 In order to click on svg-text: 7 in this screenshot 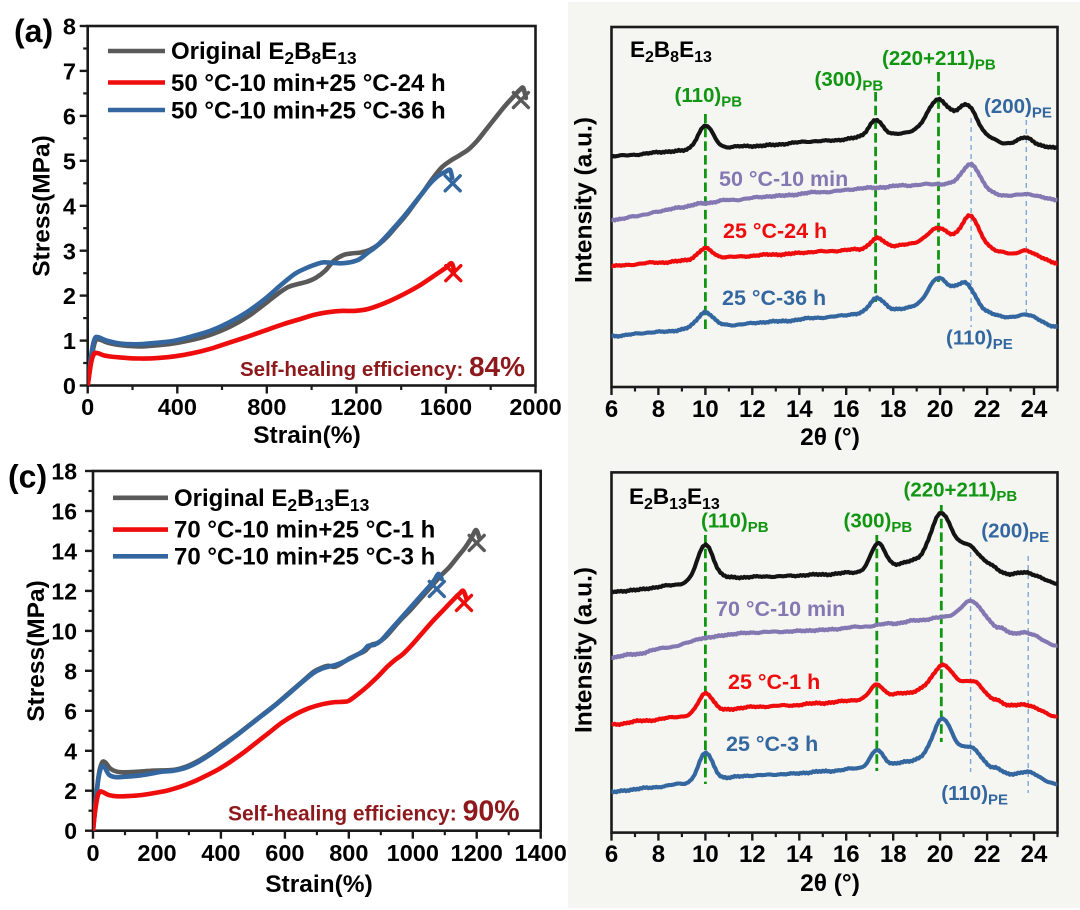, I will do `click(69, 72)`.